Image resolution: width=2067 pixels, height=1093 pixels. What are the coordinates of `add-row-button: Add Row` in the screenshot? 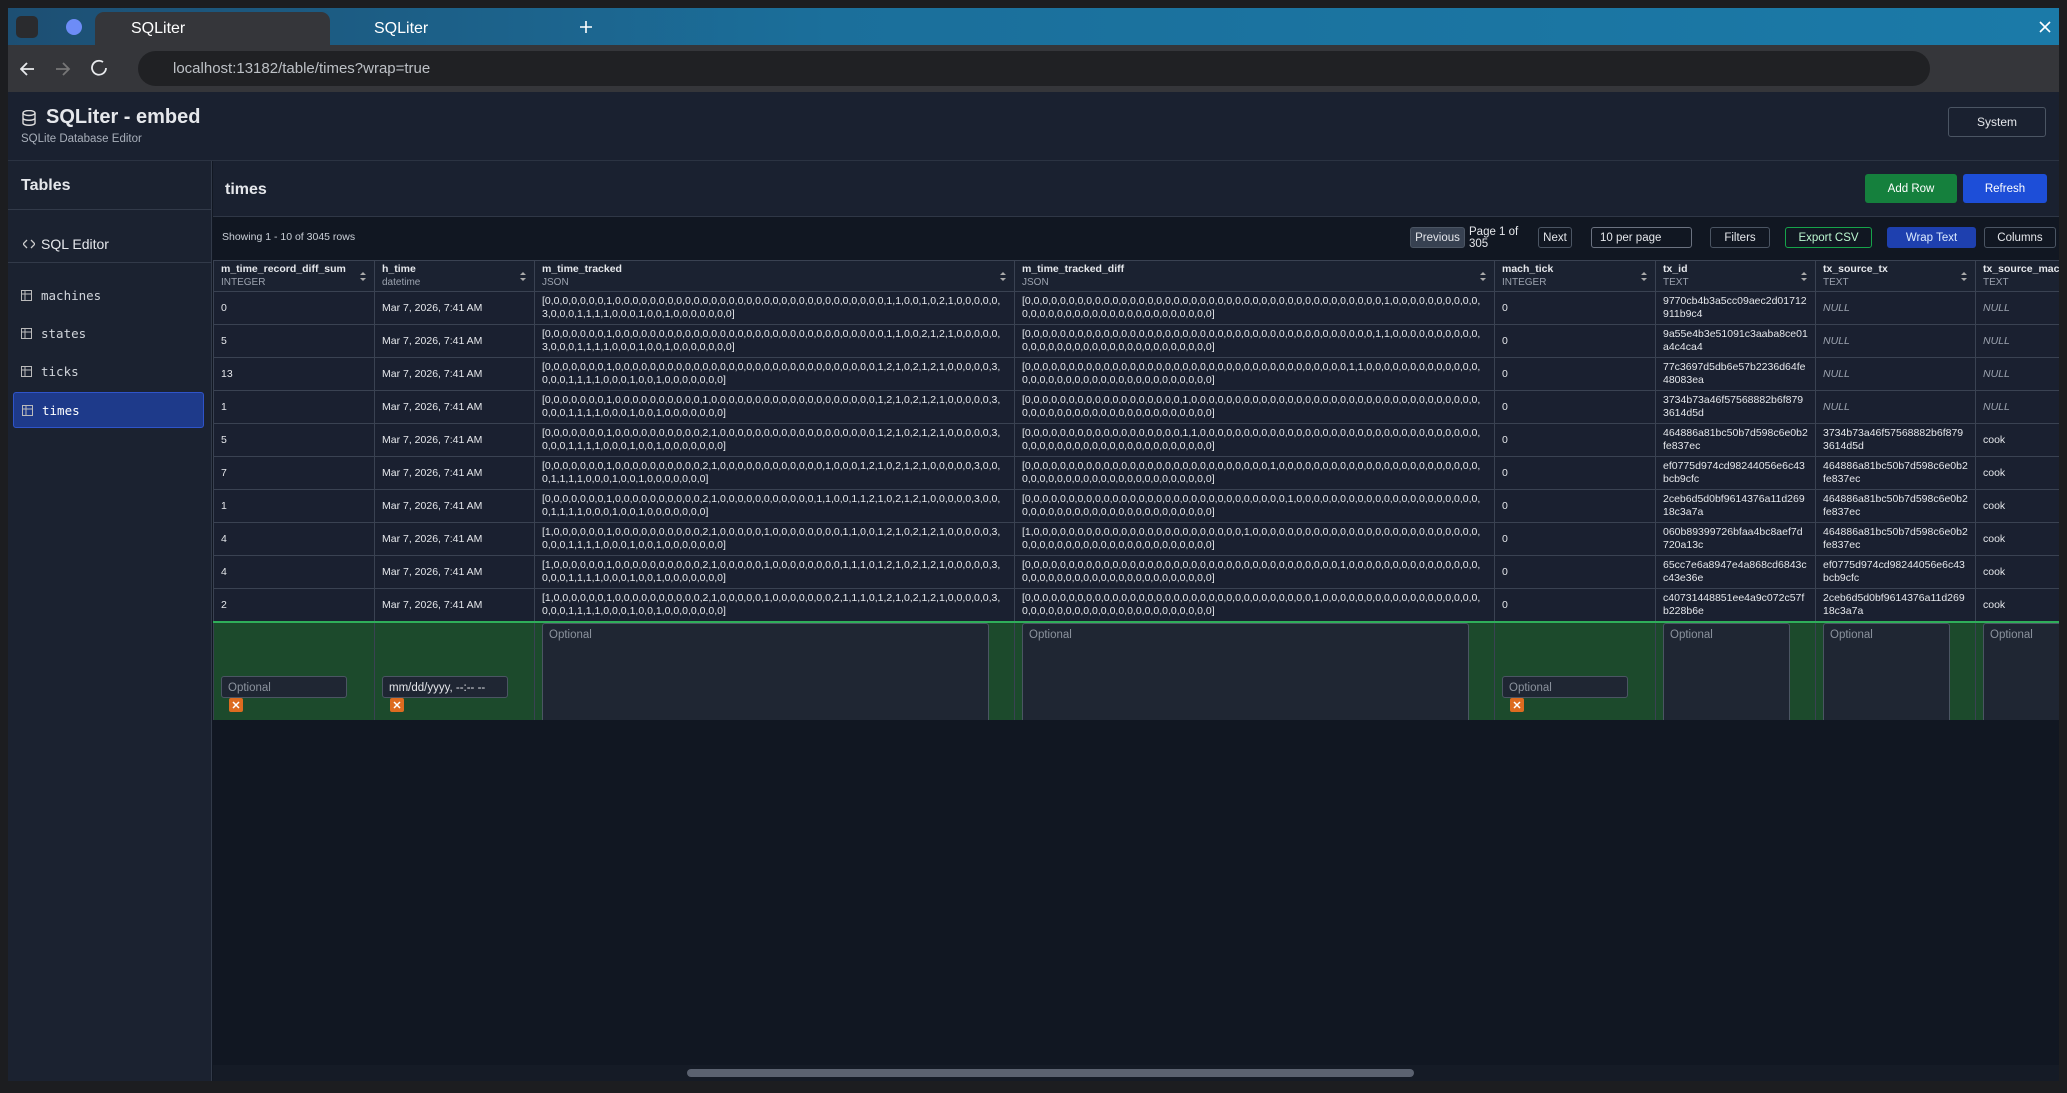 It's located at (1911, 188).